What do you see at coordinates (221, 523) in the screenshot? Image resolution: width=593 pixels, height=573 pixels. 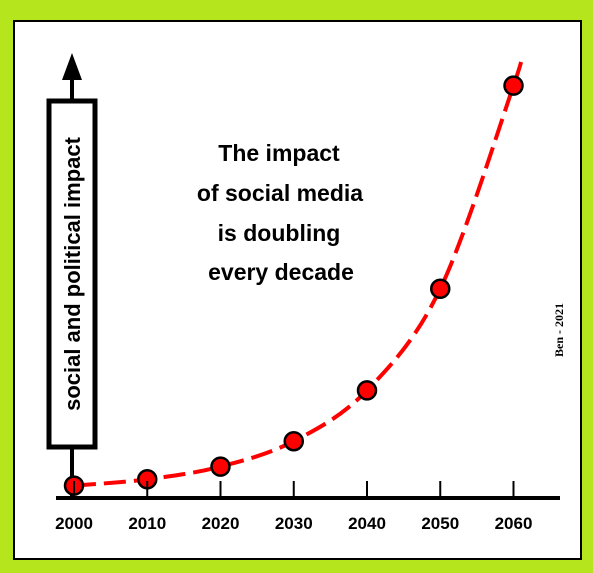 I see `x-tick-label-2020: 2020` at bounding box center [221, 523].